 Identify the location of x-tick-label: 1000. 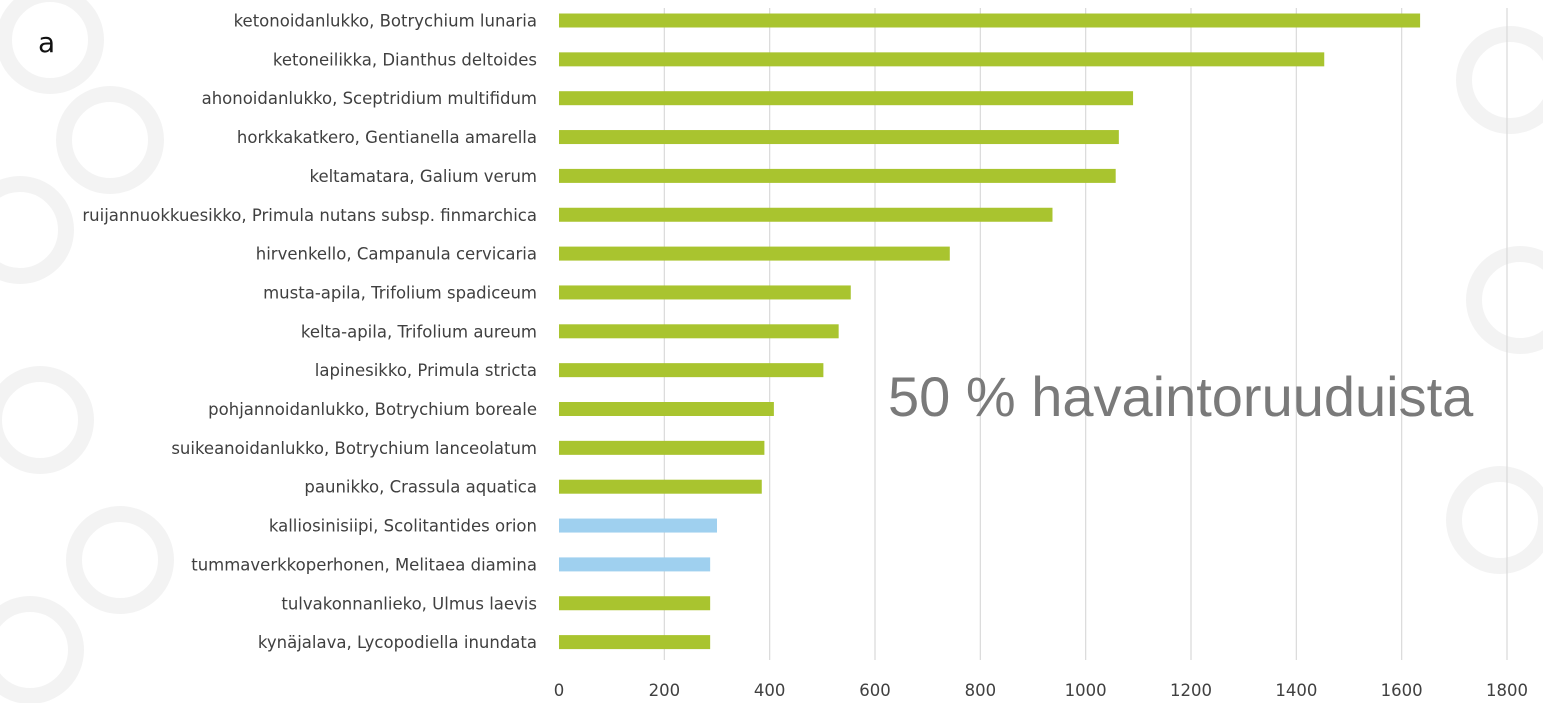
(1086, 690).